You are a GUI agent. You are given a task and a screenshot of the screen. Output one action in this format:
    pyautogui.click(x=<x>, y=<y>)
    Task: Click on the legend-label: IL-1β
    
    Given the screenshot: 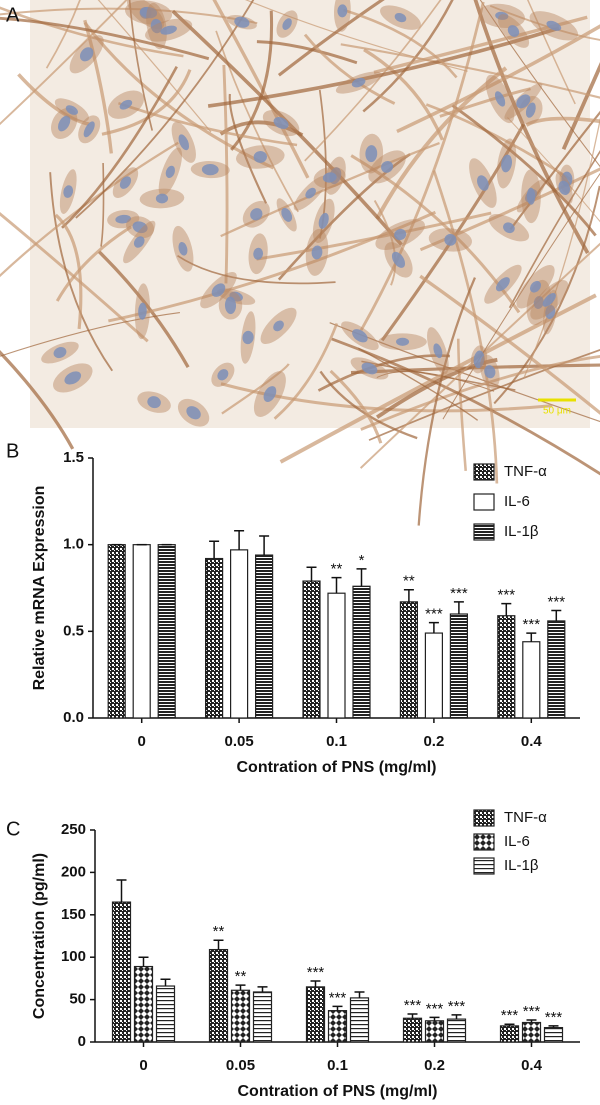 What is the action you would take?
    pyautogui.click(x=521, y=531)
    